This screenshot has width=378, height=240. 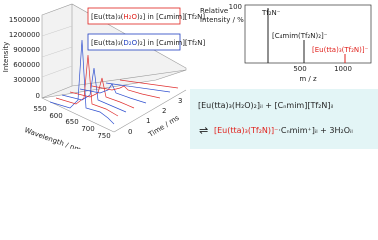 I want to click on tick-label: 550, so click(x=39, y=109).